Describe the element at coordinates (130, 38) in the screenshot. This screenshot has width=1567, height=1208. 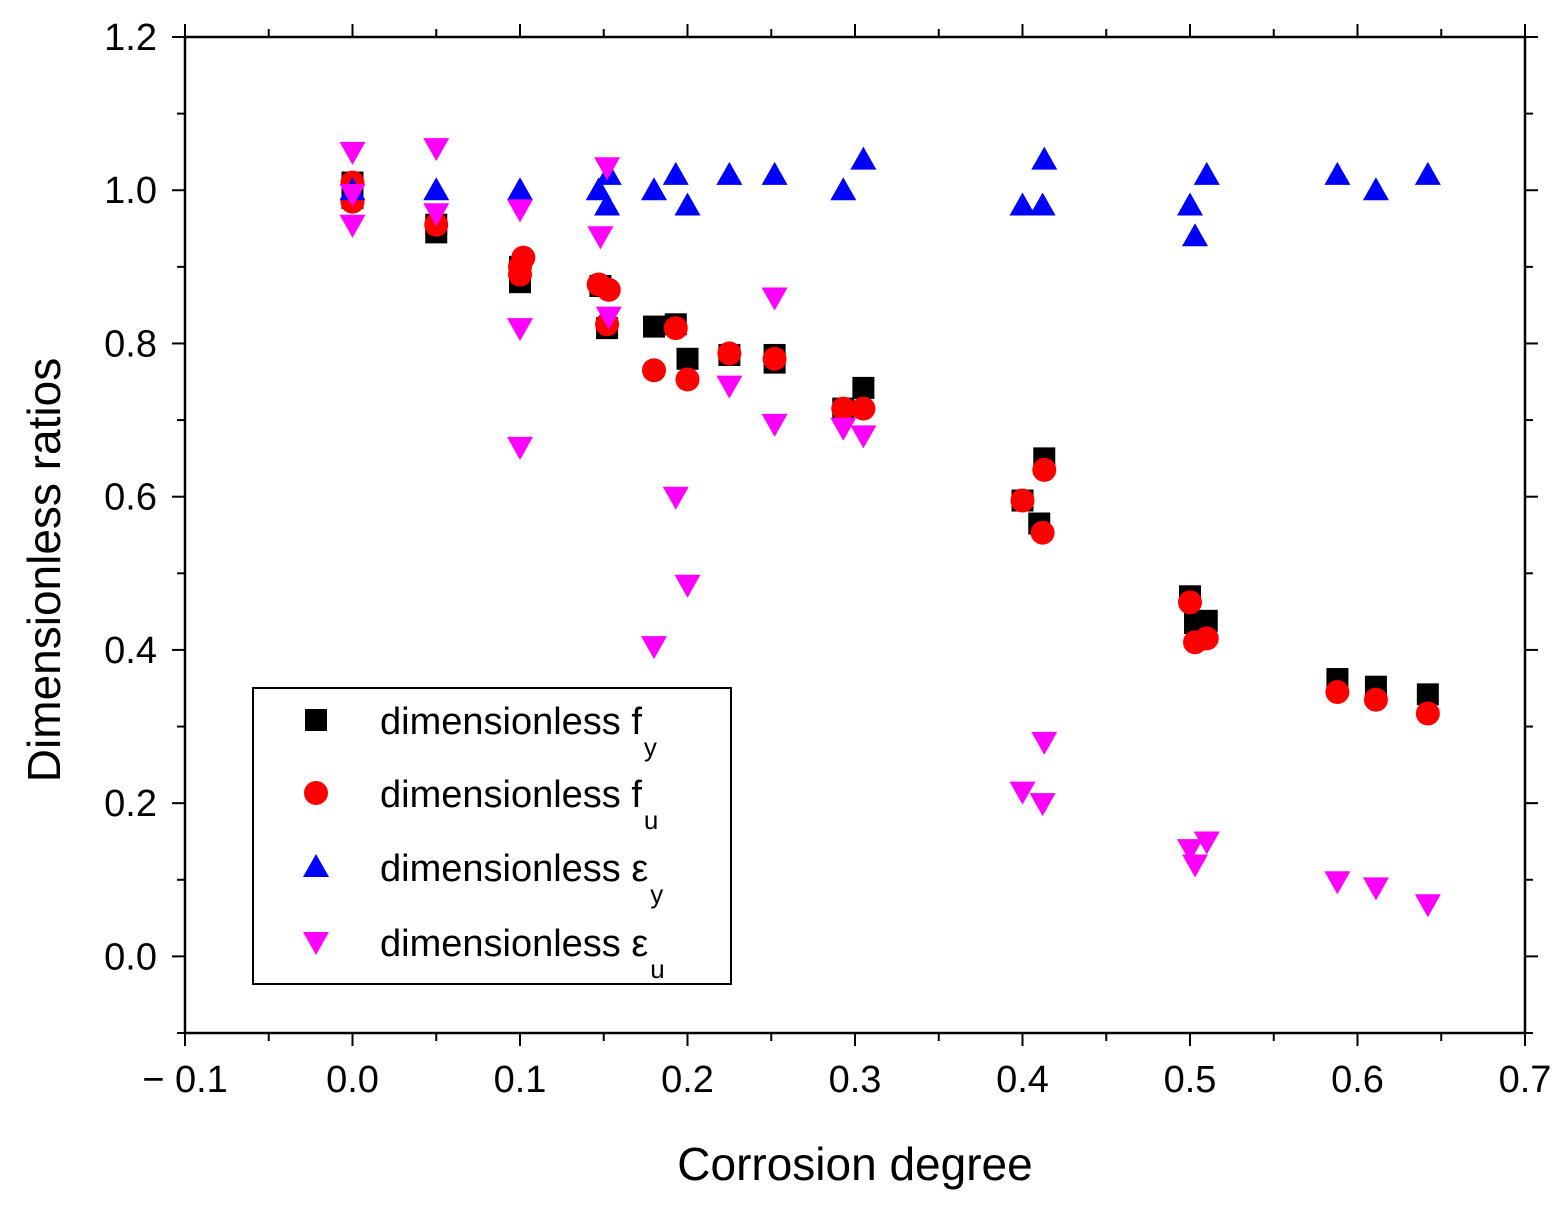
I see `y-tick-label: 1.2` at that location.